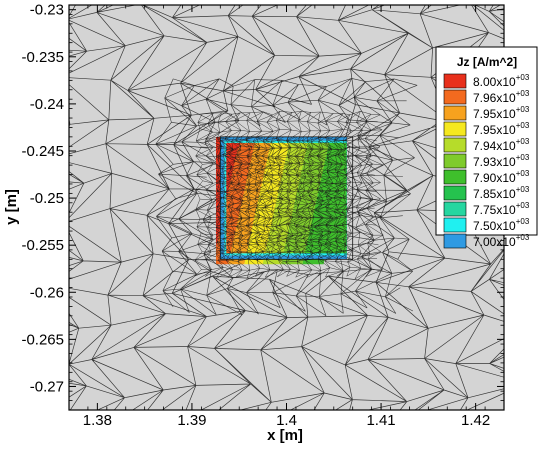  I want to click on legend-label: 7.93x10+03, so click(501, 161).